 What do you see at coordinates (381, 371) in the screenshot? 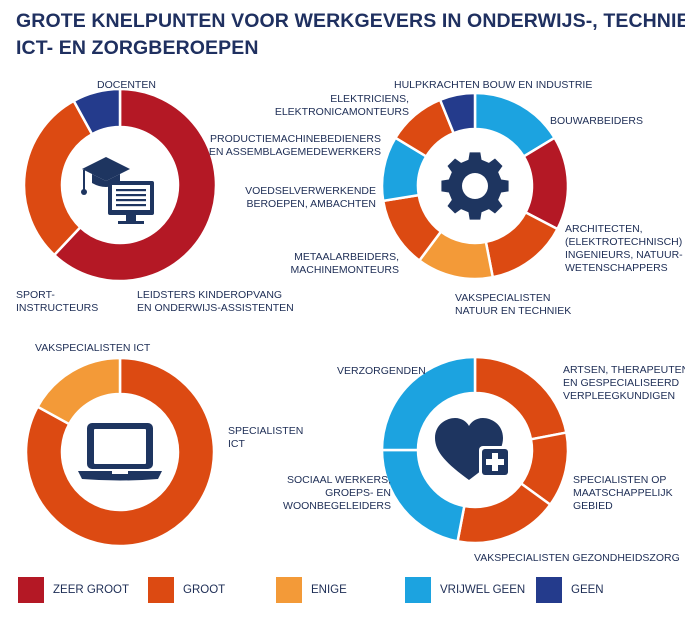
I see `slice-label: VERZORGENDEN` at bounding box center [381, 371].